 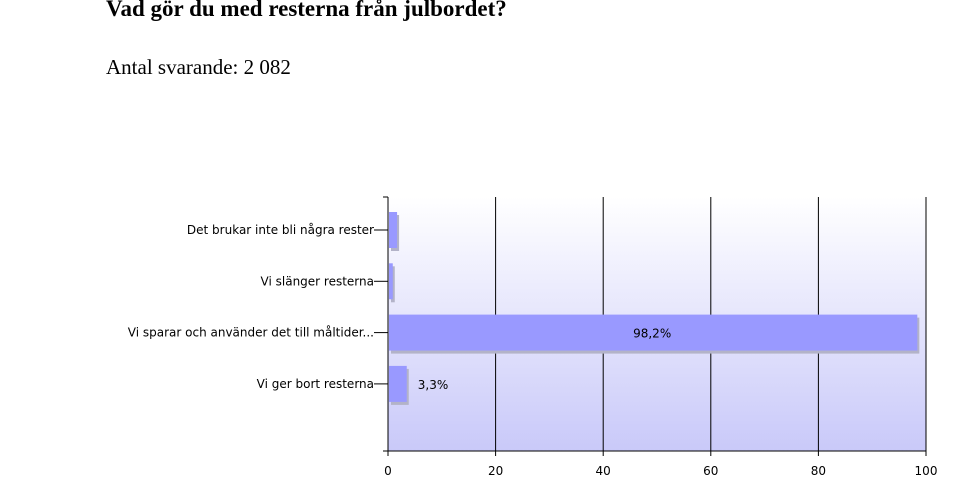 I want to click on category-label: Vi slänger resterna, so click(x=317, y=281).